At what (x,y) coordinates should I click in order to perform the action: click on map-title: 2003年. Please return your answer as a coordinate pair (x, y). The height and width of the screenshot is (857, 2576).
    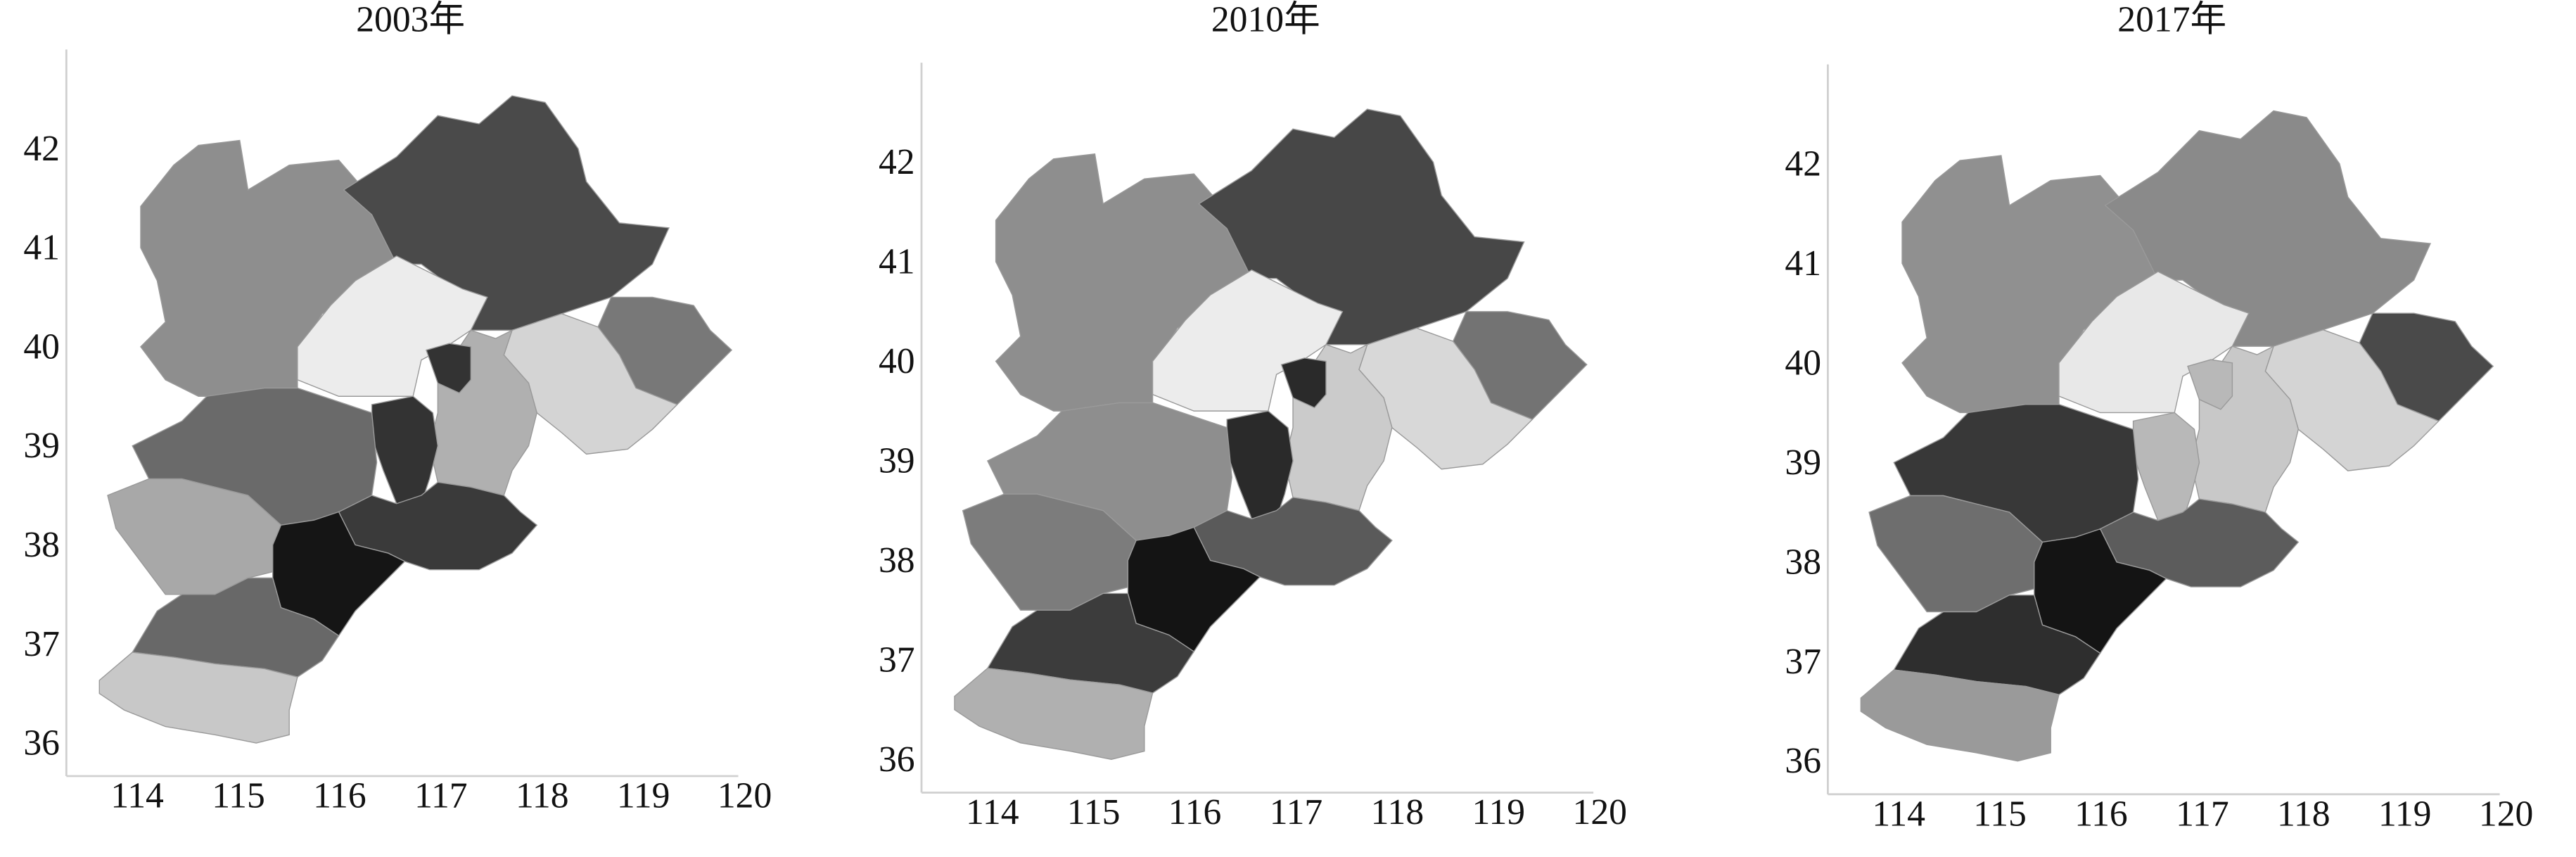
    Looking at the image, I should click on (410, 20).